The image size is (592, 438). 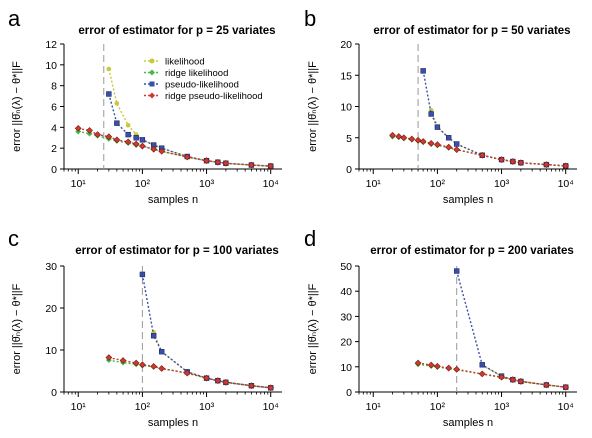 I want to click on y-tick-label: 2, so click(x=54, y=149).